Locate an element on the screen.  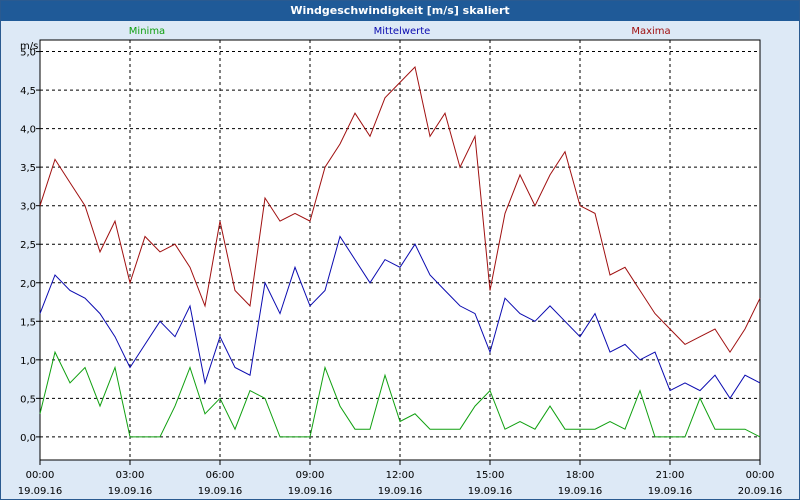
y-axis-label: m/s is located at coordinates (29, 46).